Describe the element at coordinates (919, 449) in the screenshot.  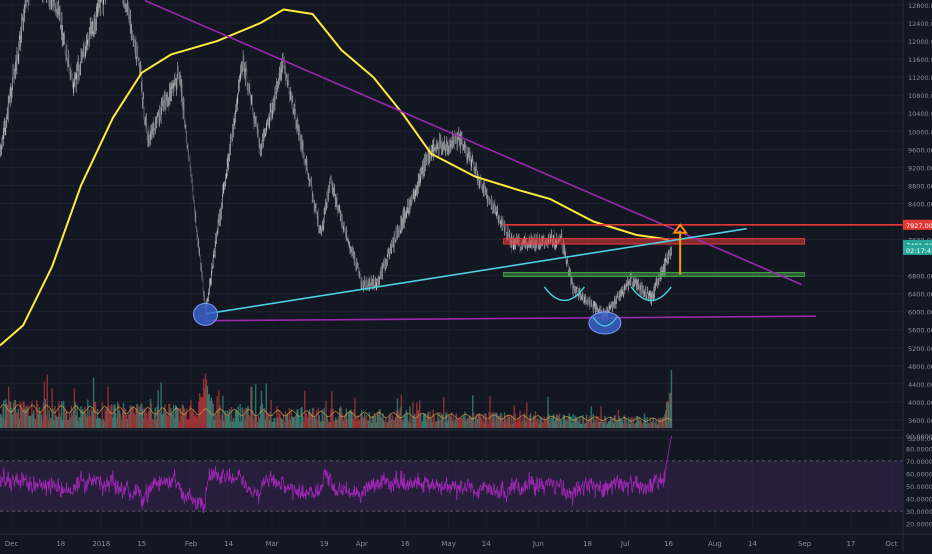
I see `rsi-tick-label: 80.0000` at that location.